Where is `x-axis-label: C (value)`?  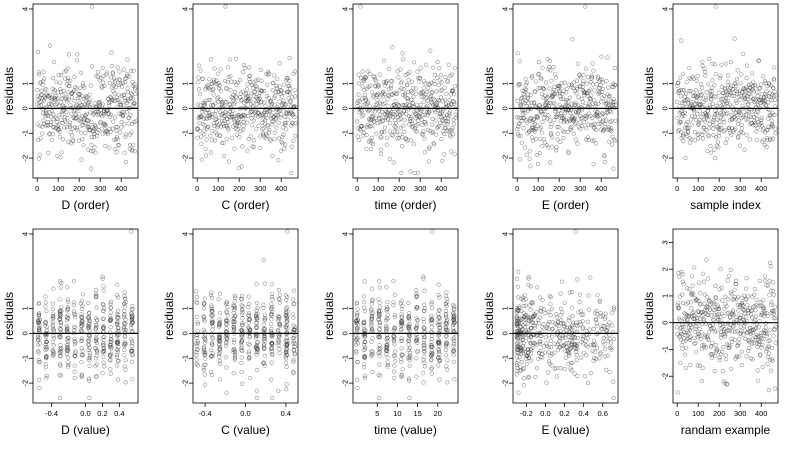
x-axis-label: C (value) is located at coordinates (245, 430).